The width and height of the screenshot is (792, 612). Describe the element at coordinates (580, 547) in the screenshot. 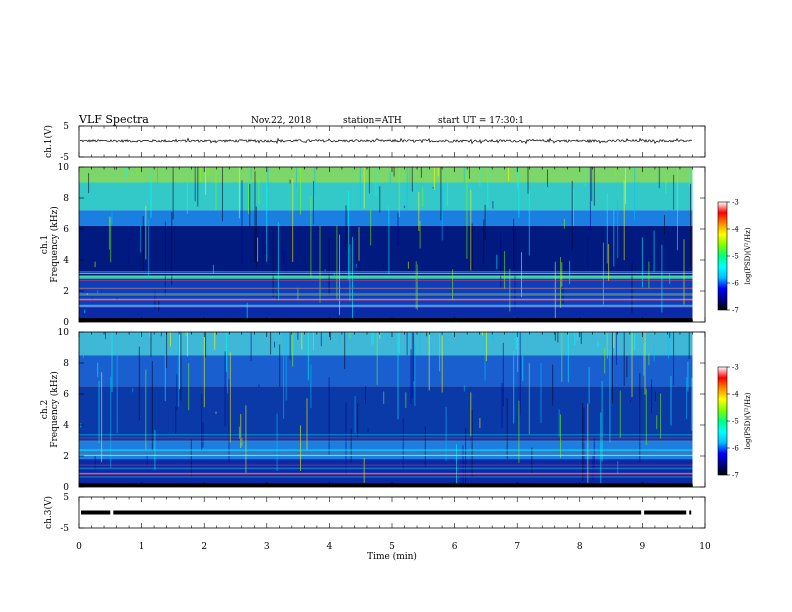

I see `x-tick-label: 8` at that location.